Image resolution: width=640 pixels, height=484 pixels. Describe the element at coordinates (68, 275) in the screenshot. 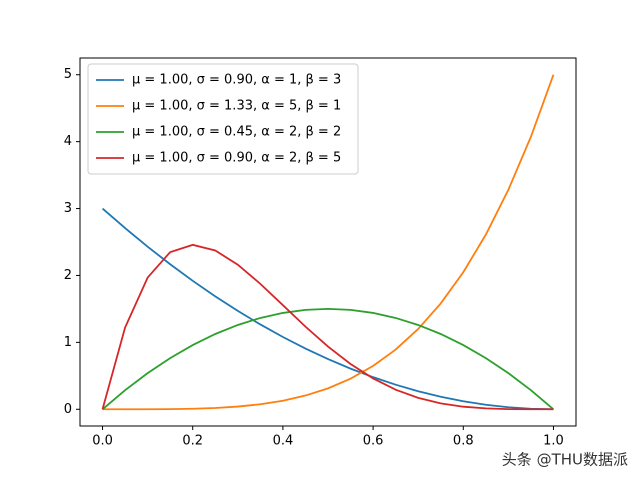

I see `y-tick-label: 2` at that location.